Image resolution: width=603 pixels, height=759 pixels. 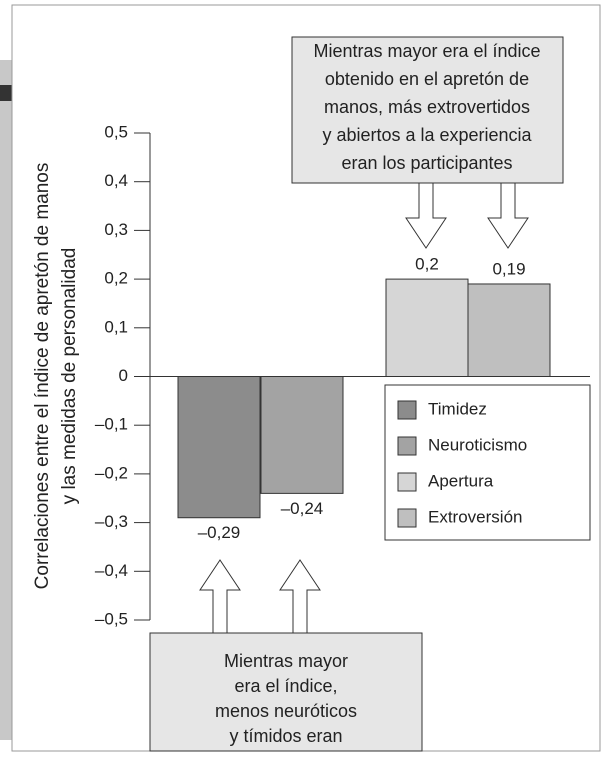 What do you see at coordinates (111, 570) in the screenshot?
I see `y-tick-label: –0,4` at bounding box center [111, 570].